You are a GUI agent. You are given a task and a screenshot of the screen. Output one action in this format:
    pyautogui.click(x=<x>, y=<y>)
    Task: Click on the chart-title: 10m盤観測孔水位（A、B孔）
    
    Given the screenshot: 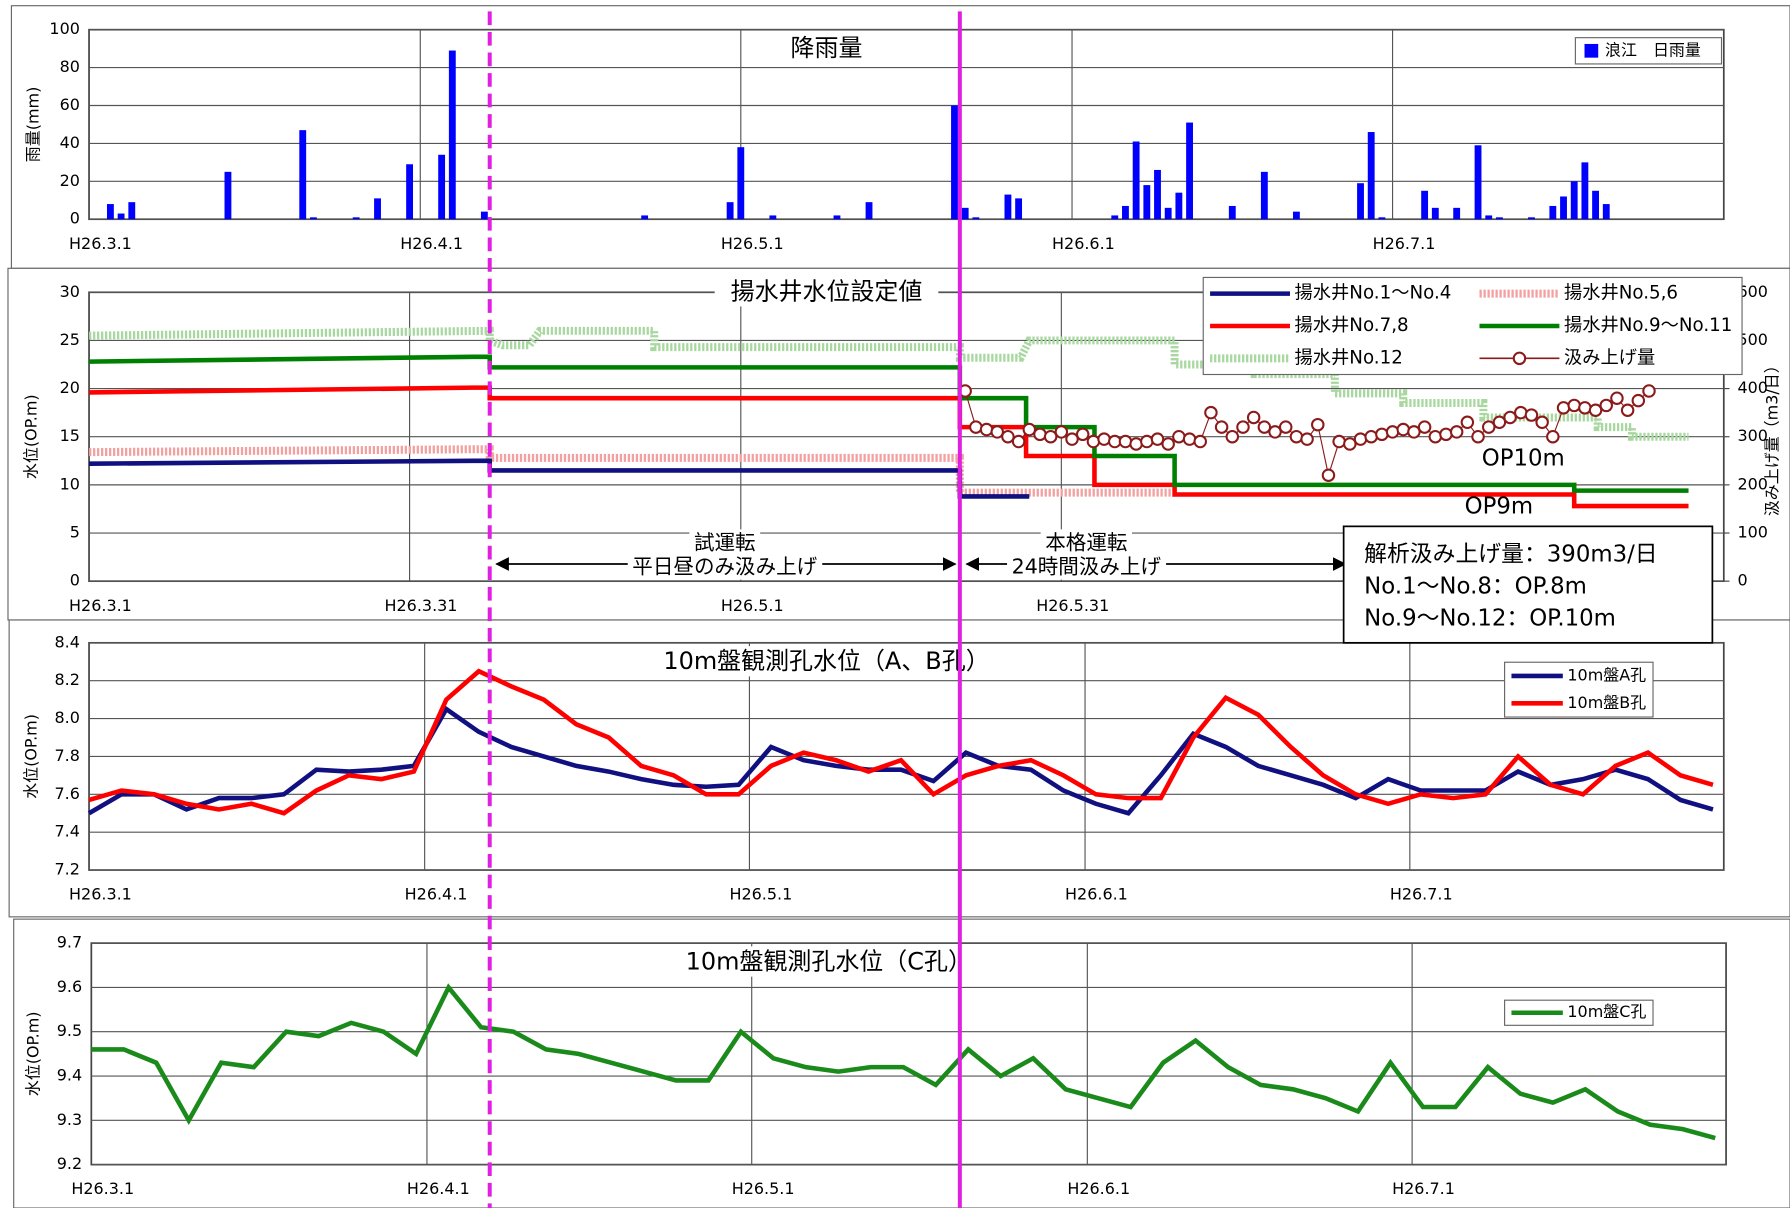 What is the action you would take?
    pyautogui.click(x=826, y=661)
    